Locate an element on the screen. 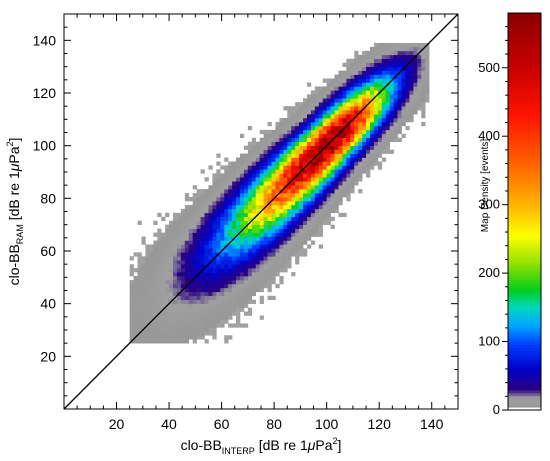 The image size is (550, 461). colorbar-tick-label: 500 is located at coordinates (489, 67).